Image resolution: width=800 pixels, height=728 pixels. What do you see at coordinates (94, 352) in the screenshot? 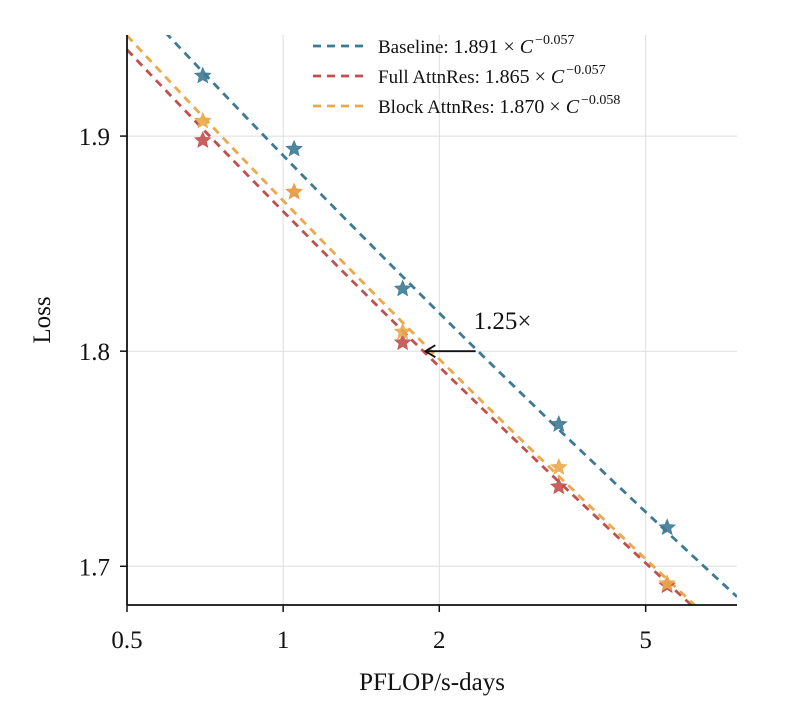
I see `y-tick-label: 1.8` at bounding box center [94, 352].